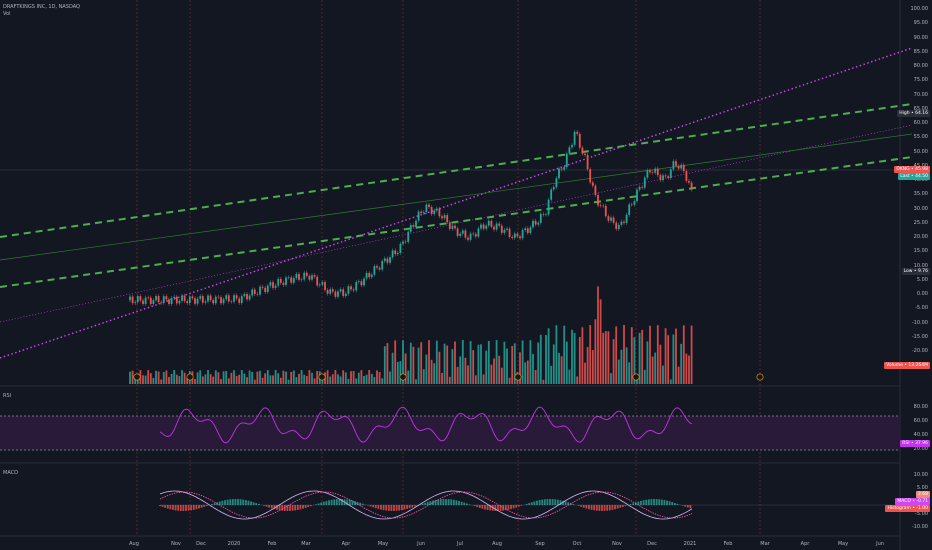  What do you see at coordinates (919, 527) in the screenshot?
I see `macd-axis-label: -10.00` at bounding box center [919, 527].